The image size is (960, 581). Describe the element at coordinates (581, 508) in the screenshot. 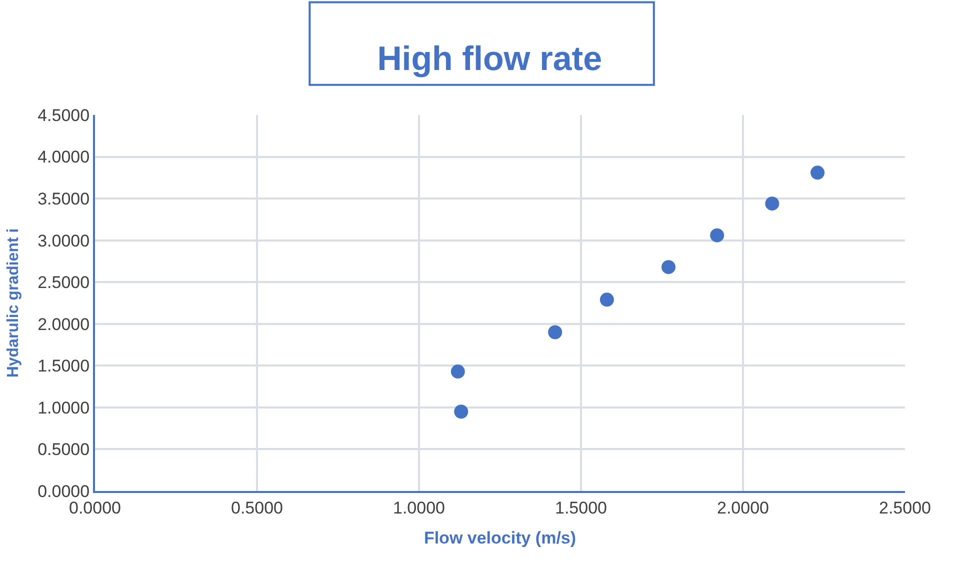

I see `x-tick-label: 1.5000` at that location.